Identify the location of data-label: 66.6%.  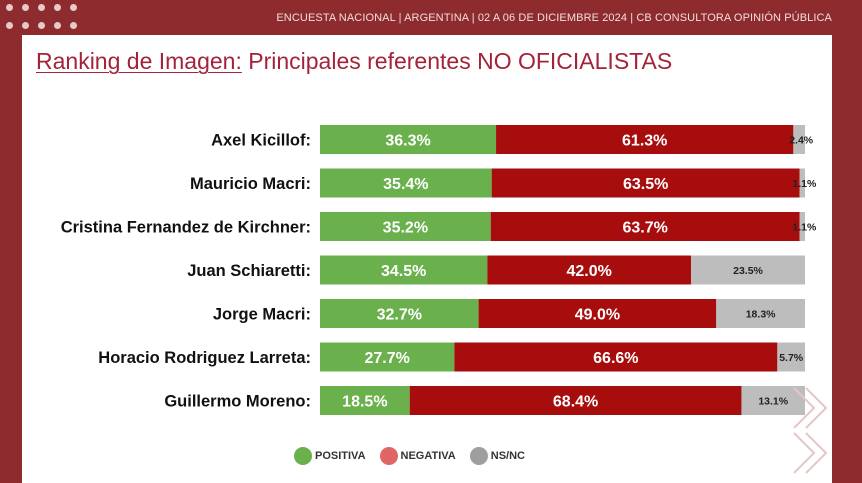
(615, 358).